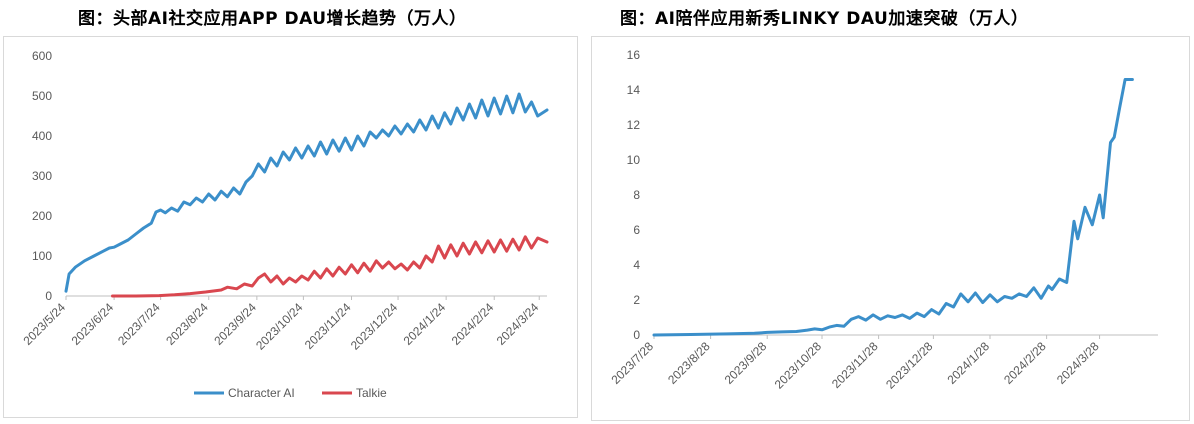 The image size is (1194, 424). Describe the element at coordinates (636, 265) in the screenshot. I see `y-tick-label: 4` at that location.